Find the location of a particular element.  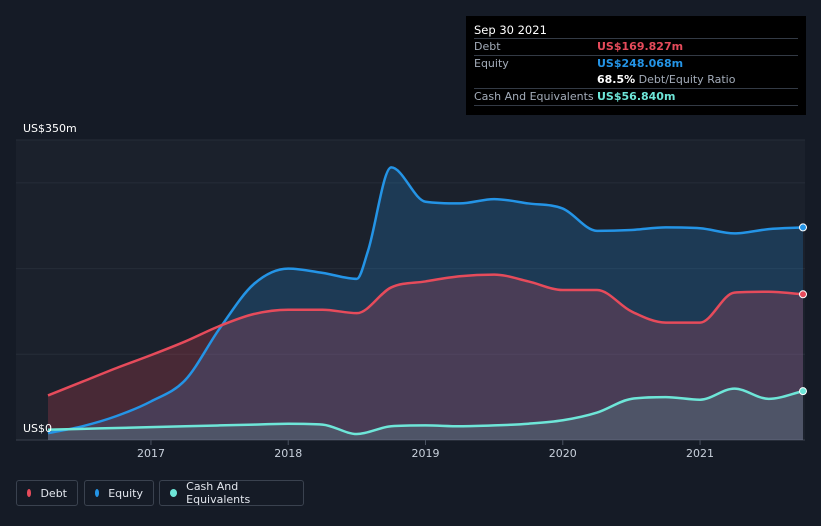

legend-debt-label: Debt is located at coordinates (53, 493).